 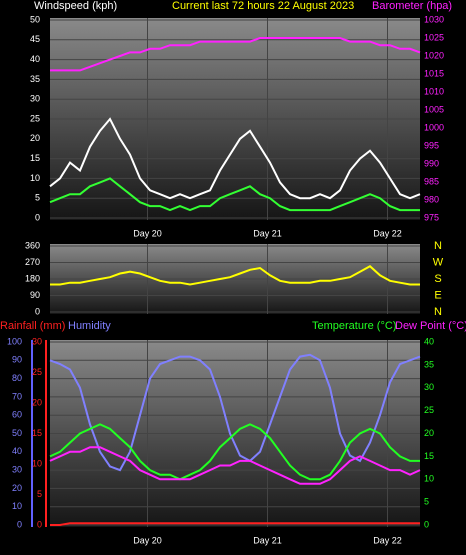 I want to click on y3-tick-label: 30, so click(x=37, y=341).